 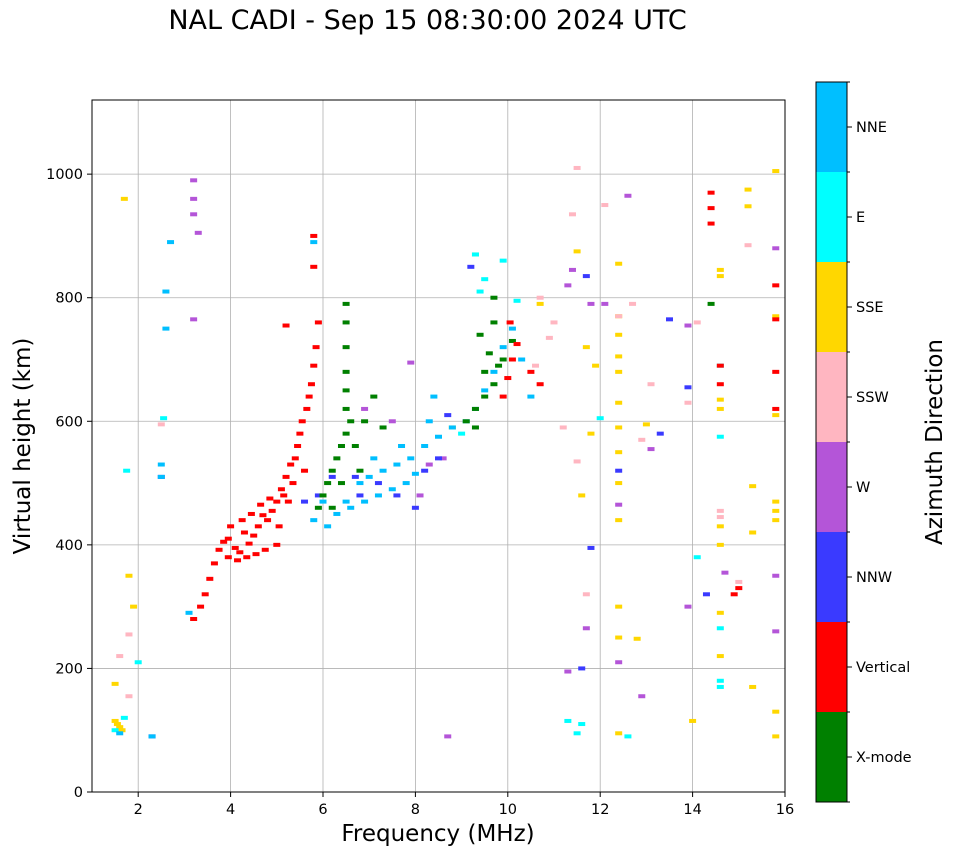 I want to click on colorbar-tick-label: X-mode, so click(x=884, y=758).